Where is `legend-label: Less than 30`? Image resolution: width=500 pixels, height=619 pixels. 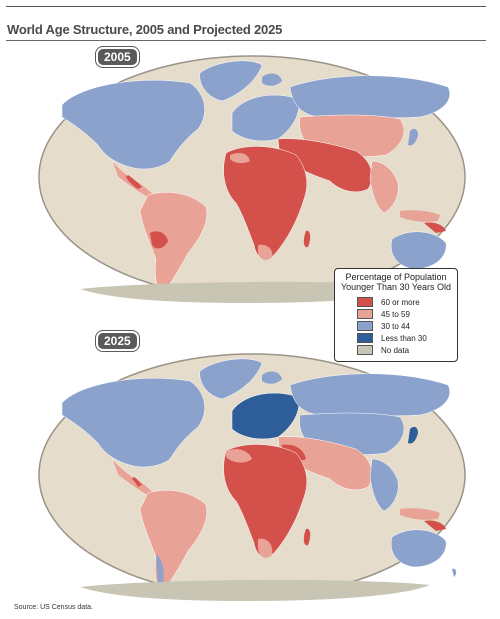 legend-label: Less than 30 is located at coordinates (404, 338).